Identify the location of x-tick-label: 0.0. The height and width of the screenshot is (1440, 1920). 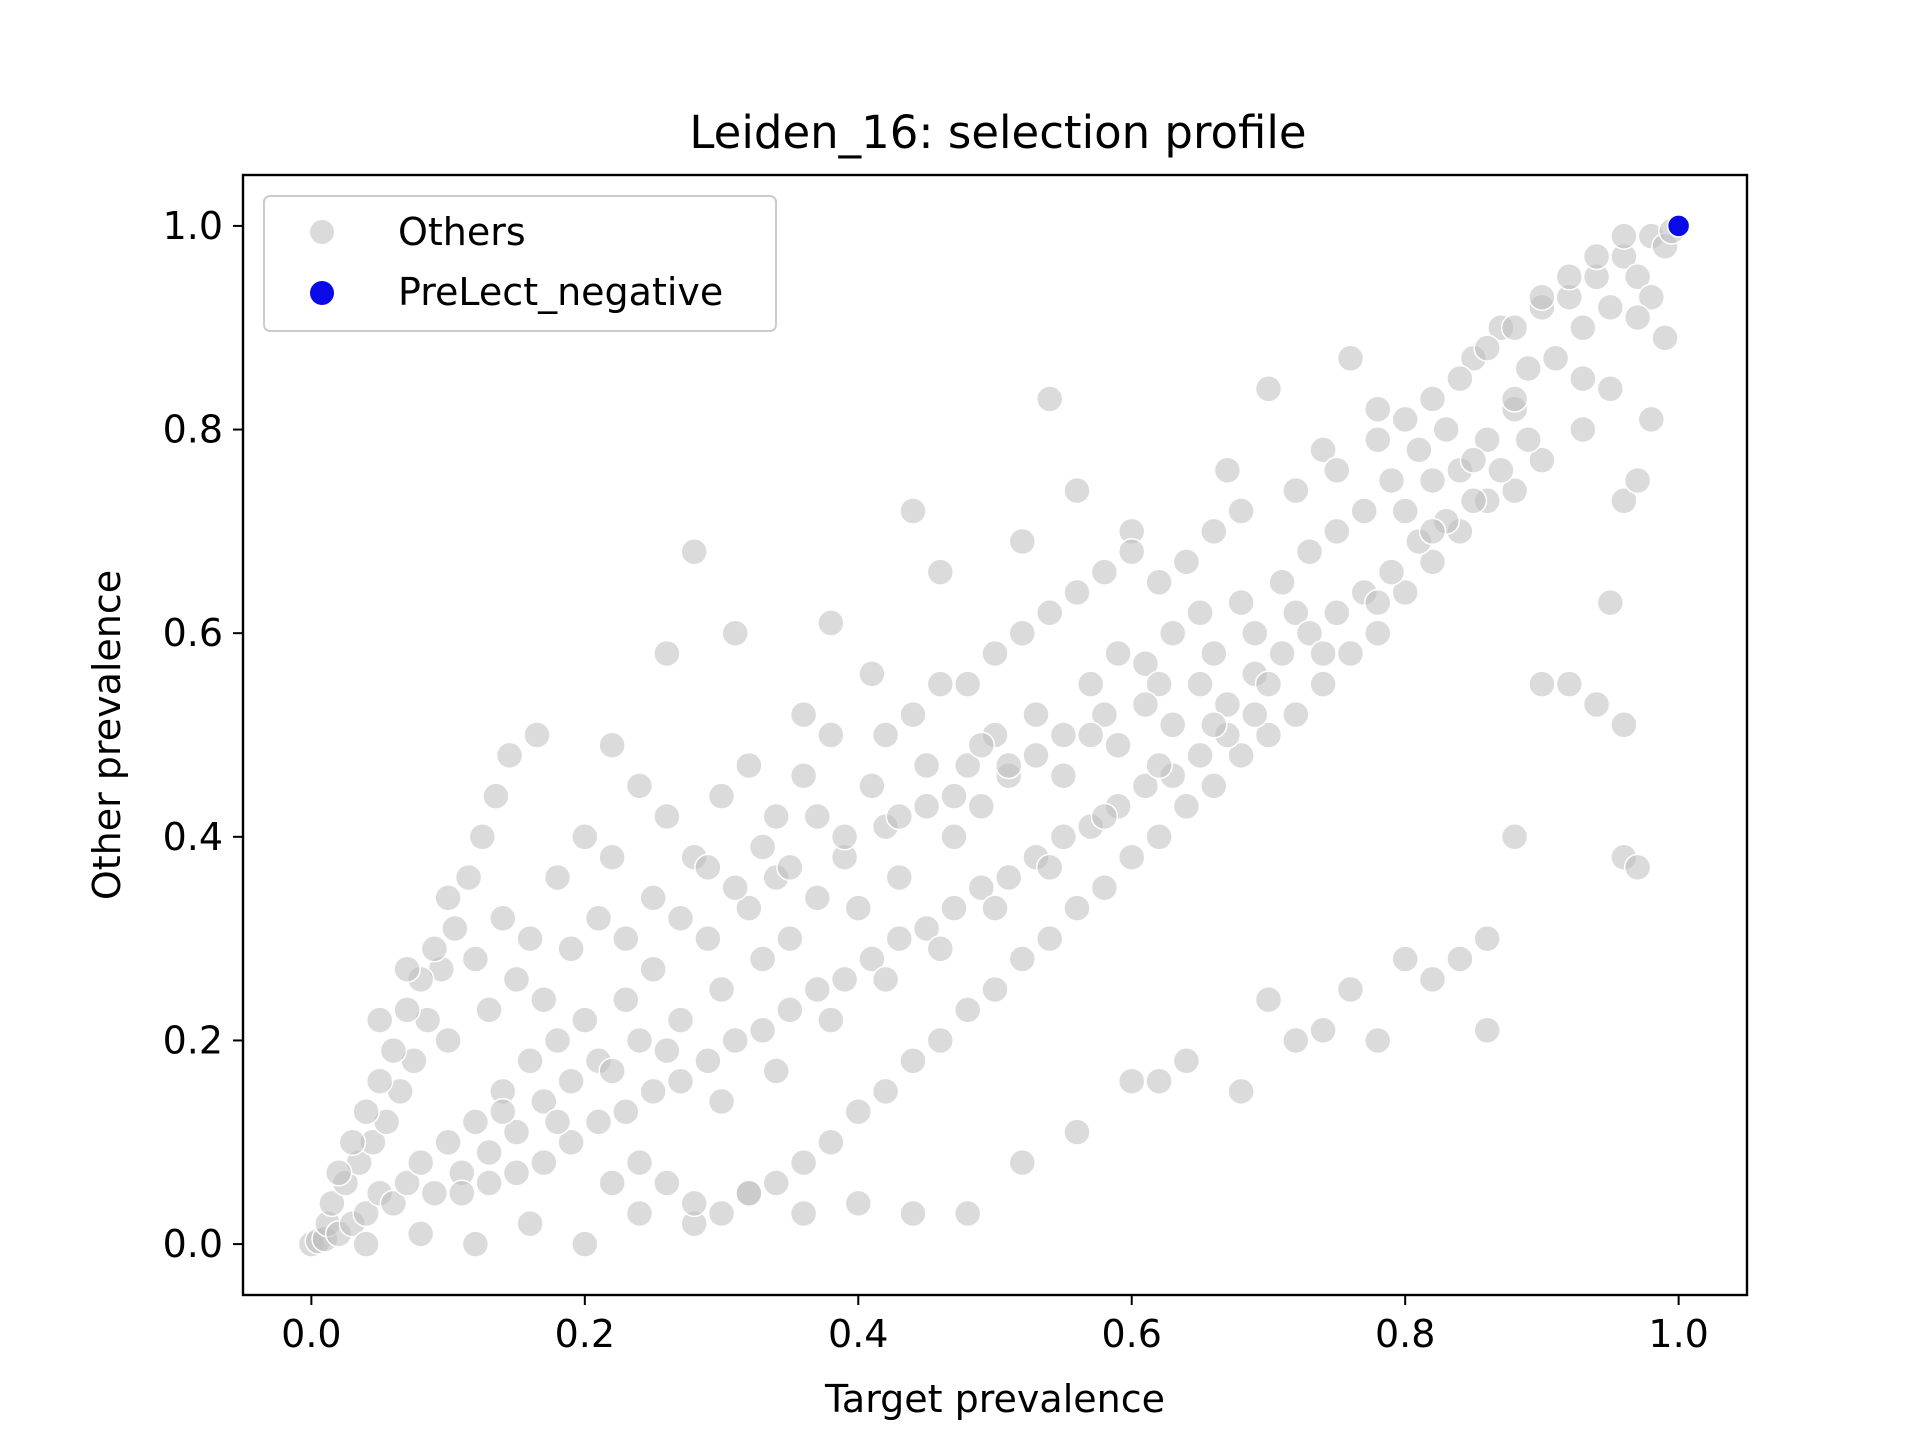
(311, 1334).